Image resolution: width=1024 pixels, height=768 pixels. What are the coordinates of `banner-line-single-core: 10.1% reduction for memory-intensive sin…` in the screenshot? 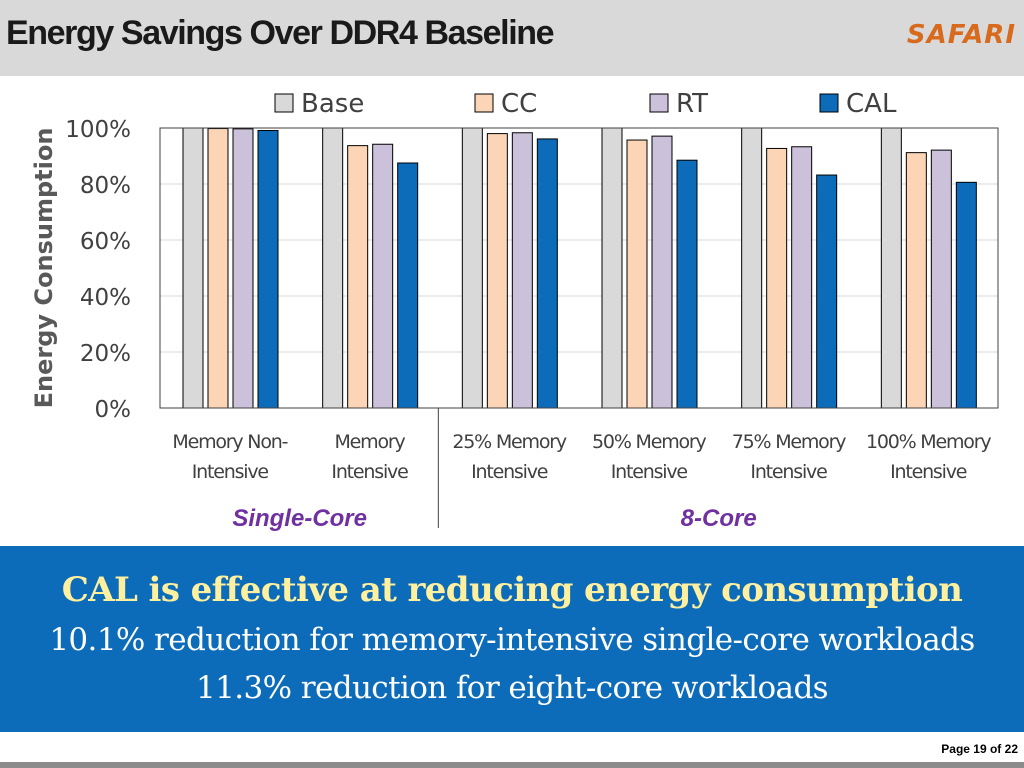 It's located at (512, 640).